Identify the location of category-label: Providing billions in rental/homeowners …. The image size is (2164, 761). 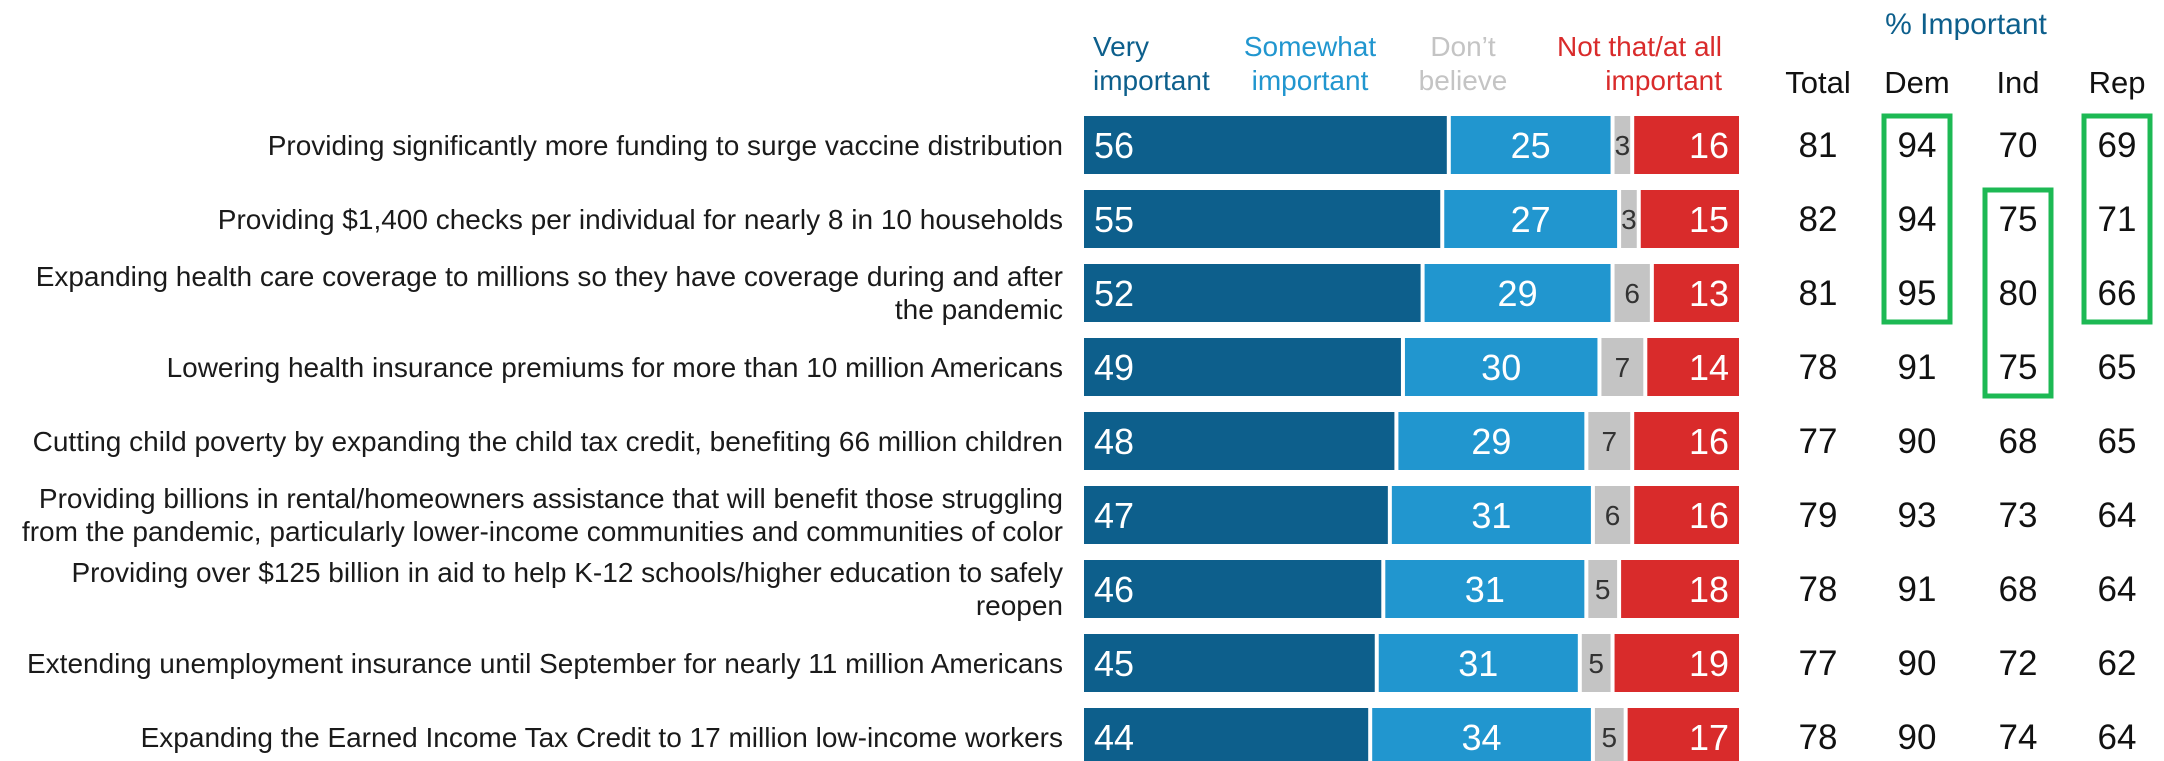
(551, 498).